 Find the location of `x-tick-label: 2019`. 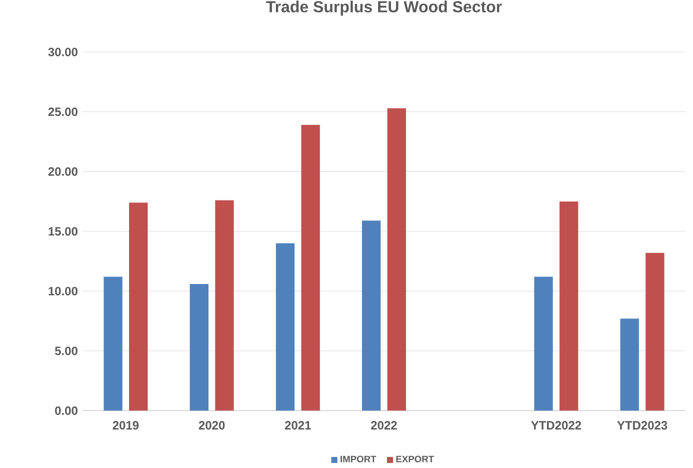

x-tick-label: 2019 is located at coordinates (125, 425).